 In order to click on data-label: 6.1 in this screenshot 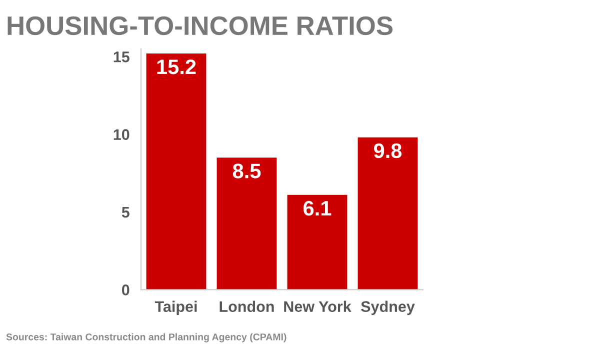, I will do `click(318, 208)`.